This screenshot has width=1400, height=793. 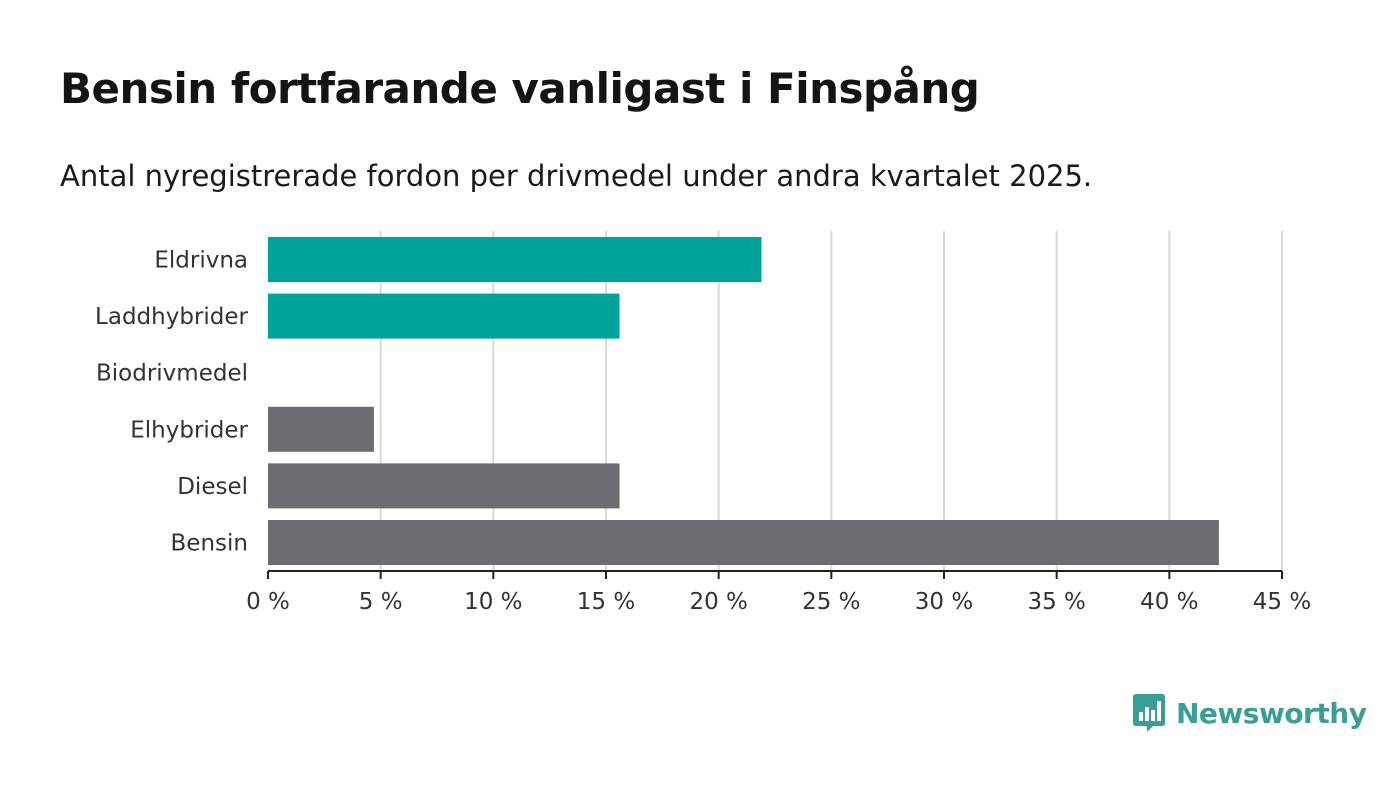 I want to click on x-tick-label: 25 %, so click(x=831, y=602).